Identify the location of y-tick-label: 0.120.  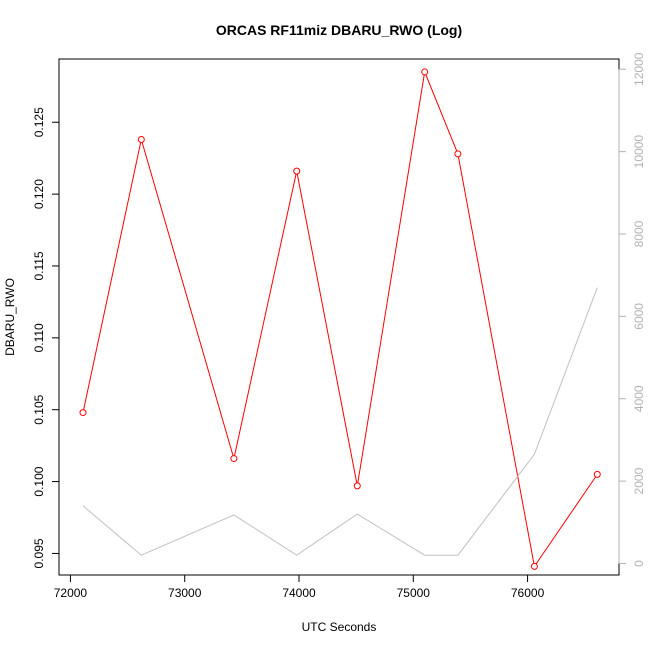
(39, 194).